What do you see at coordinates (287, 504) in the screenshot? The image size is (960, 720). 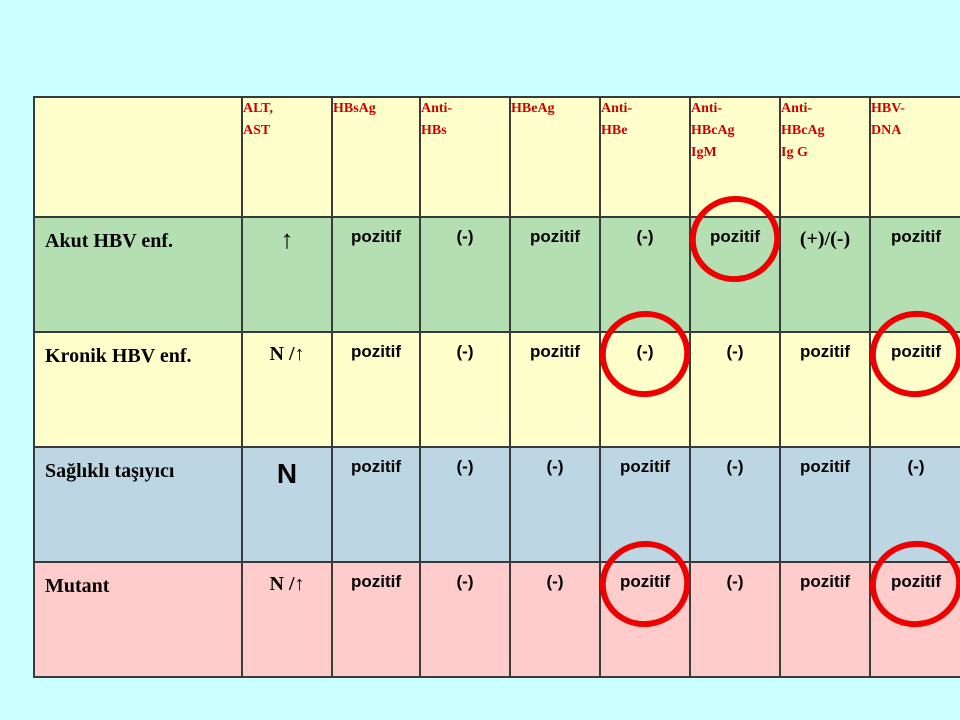 I see `cell-alt-ast: N` at bounding box center [287, 504].